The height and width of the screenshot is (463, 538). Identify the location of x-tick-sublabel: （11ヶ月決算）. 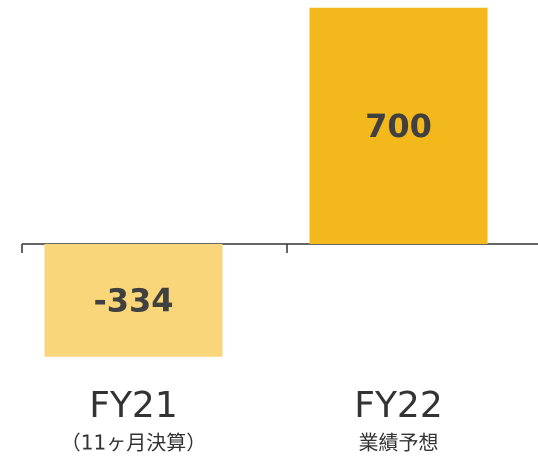
(133, 443).